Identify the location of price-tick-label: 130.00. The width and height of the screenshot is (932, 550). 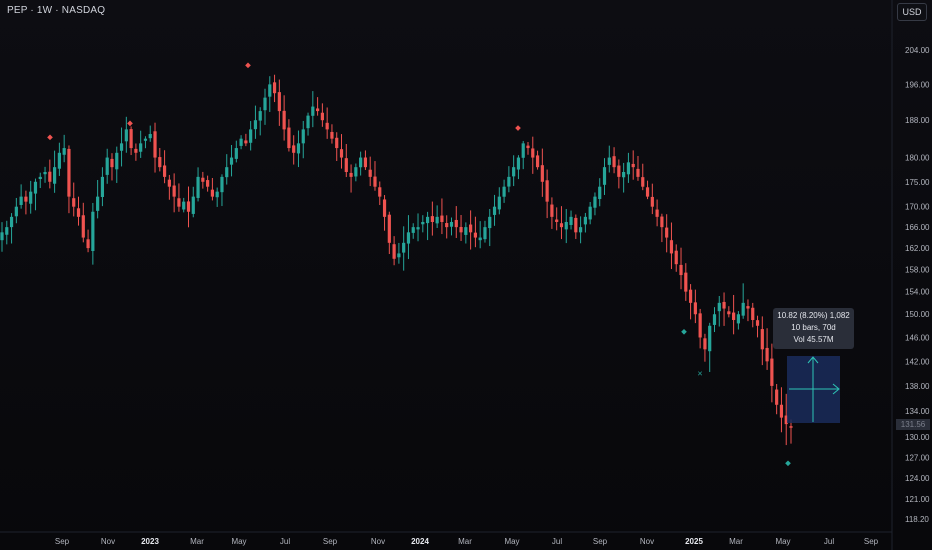
(917, 437).